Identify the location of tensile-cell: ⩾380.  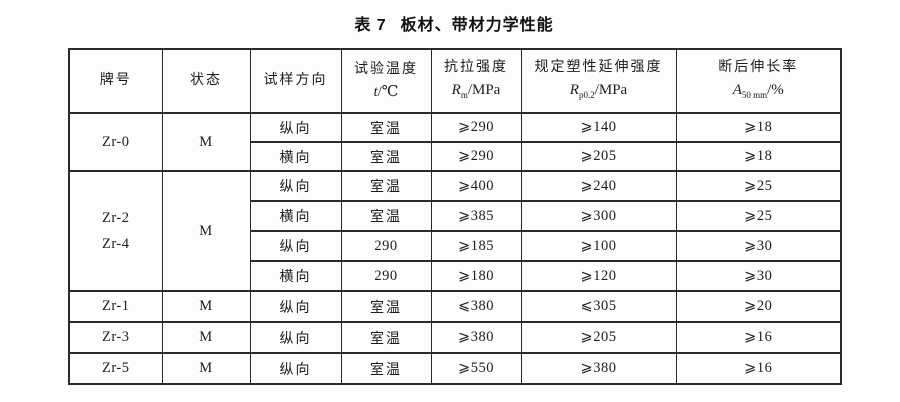
(476, 337).